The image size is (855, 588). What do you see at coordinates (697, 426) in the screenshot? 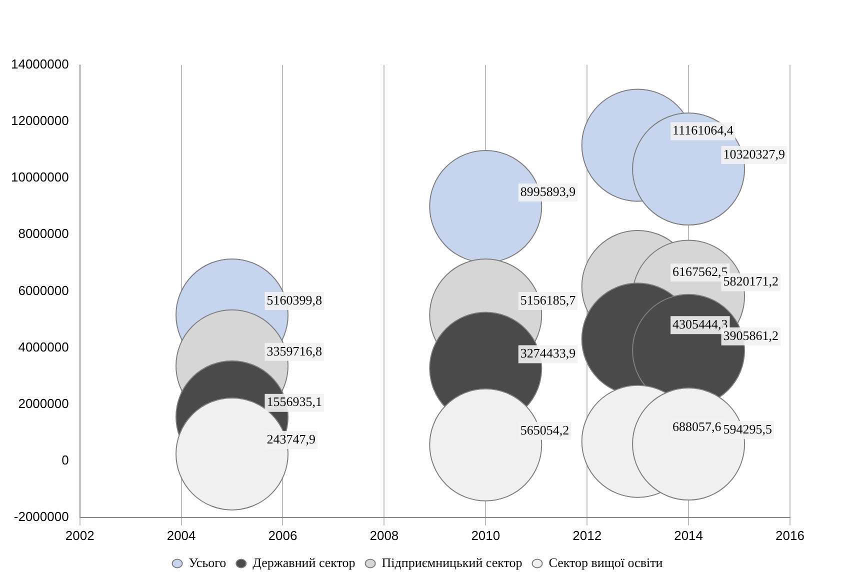
I see `data-label: 688057,6` at bounding box center [697, 426].